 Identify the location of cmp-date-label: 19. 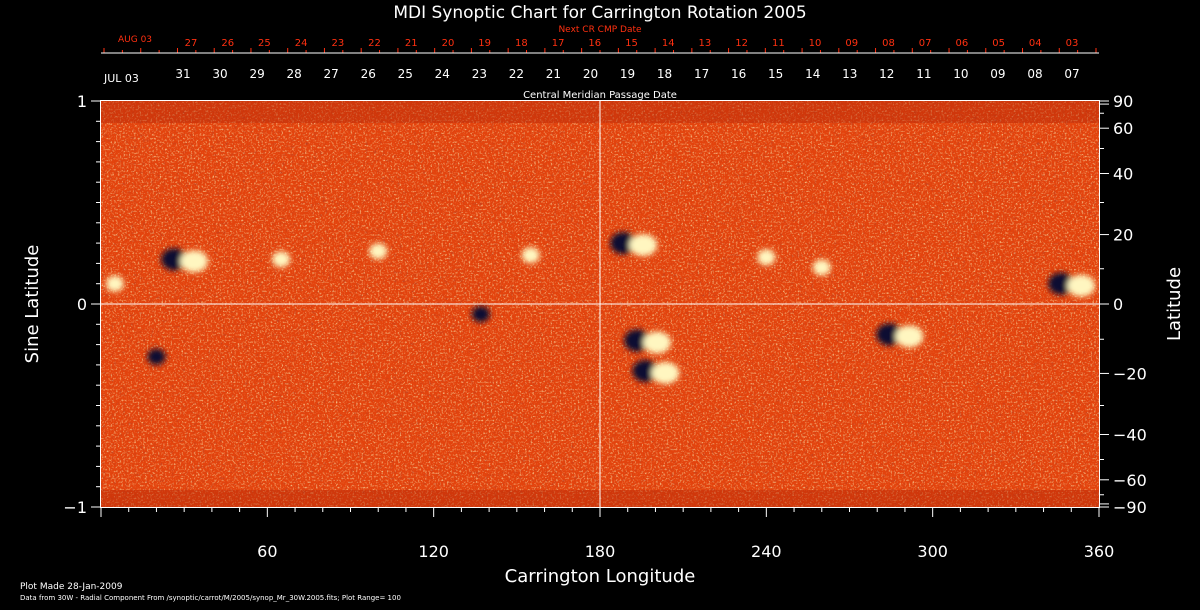
(627, 74).